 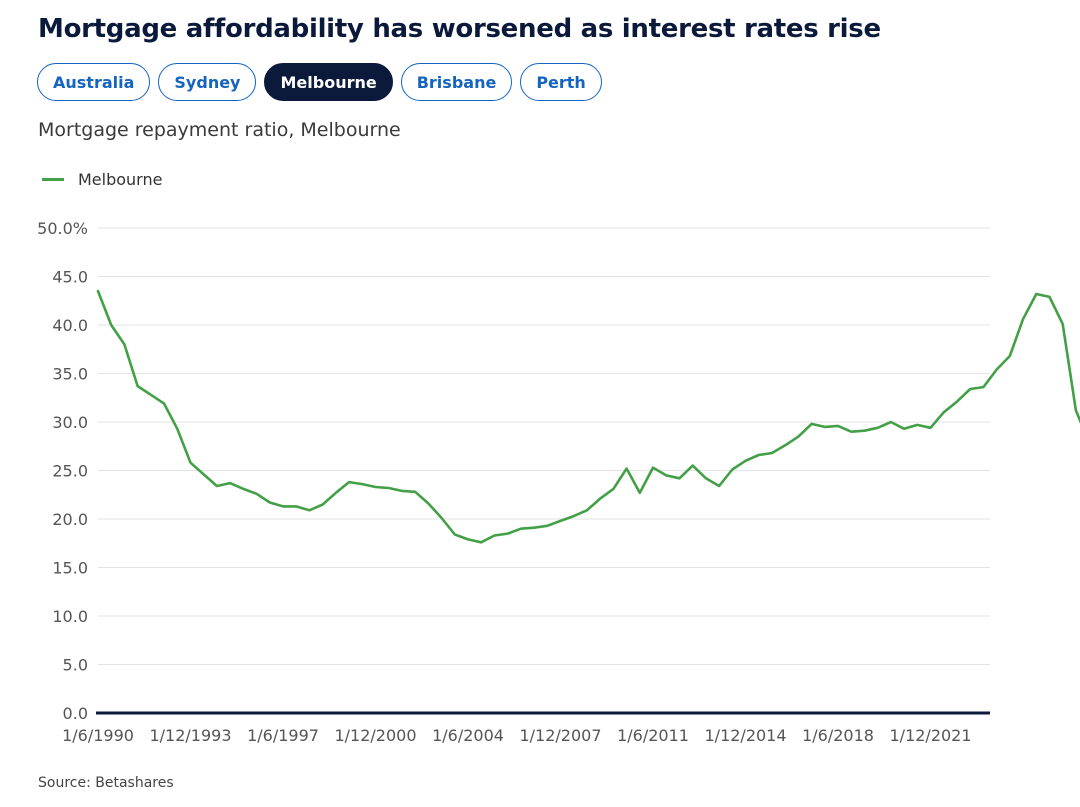 What do you see at coordinates (375, 735) in the screenshot?
I see `x-tick-label: 1/12/2000` at bounding box center [375, 735].